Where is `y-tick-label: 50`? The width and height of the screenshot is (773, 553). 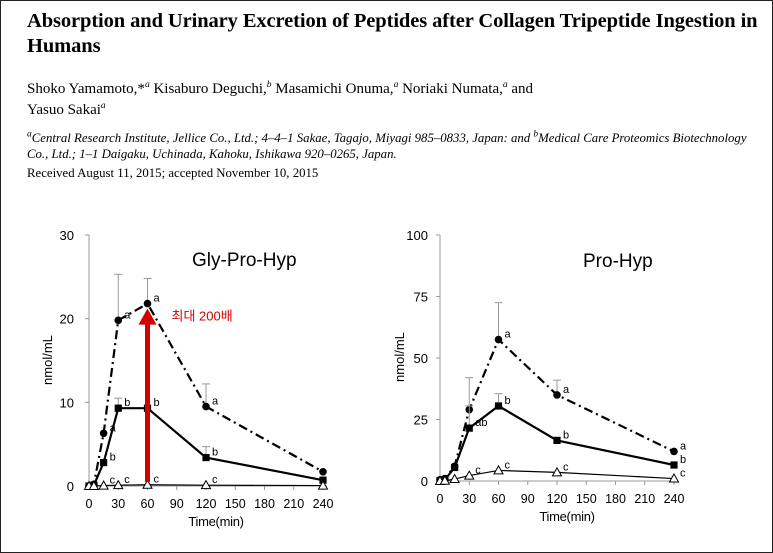
y-tick-label: 50 is located at coordinates (421, 358).